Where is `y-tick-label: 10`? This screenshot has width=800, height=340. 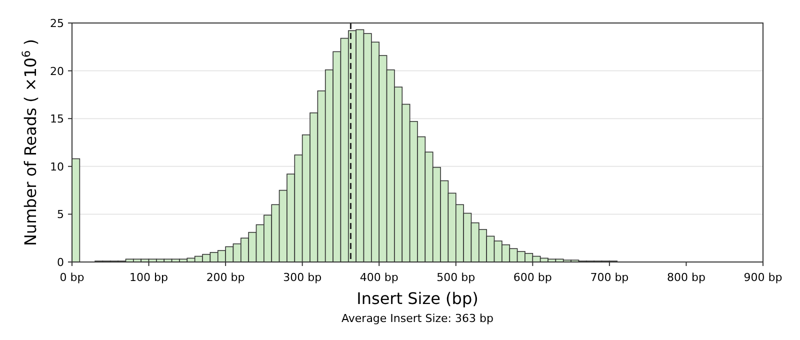
y-tick-label: 10 is located at coordinates (57, 167).